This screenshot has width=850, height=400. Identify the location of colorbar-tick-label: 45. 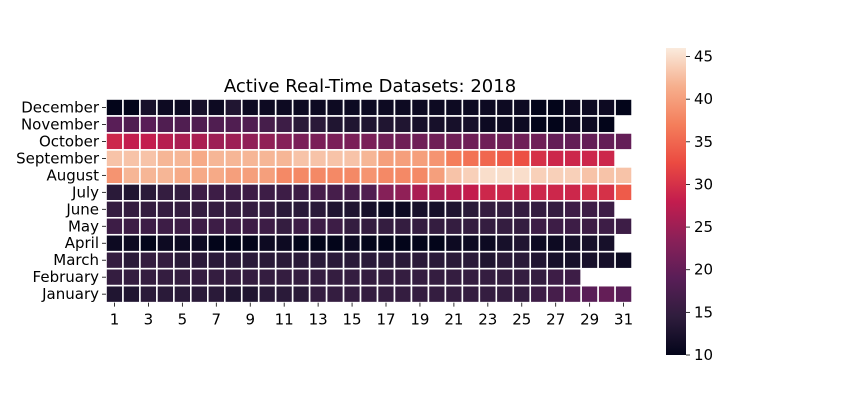
(703, 57).